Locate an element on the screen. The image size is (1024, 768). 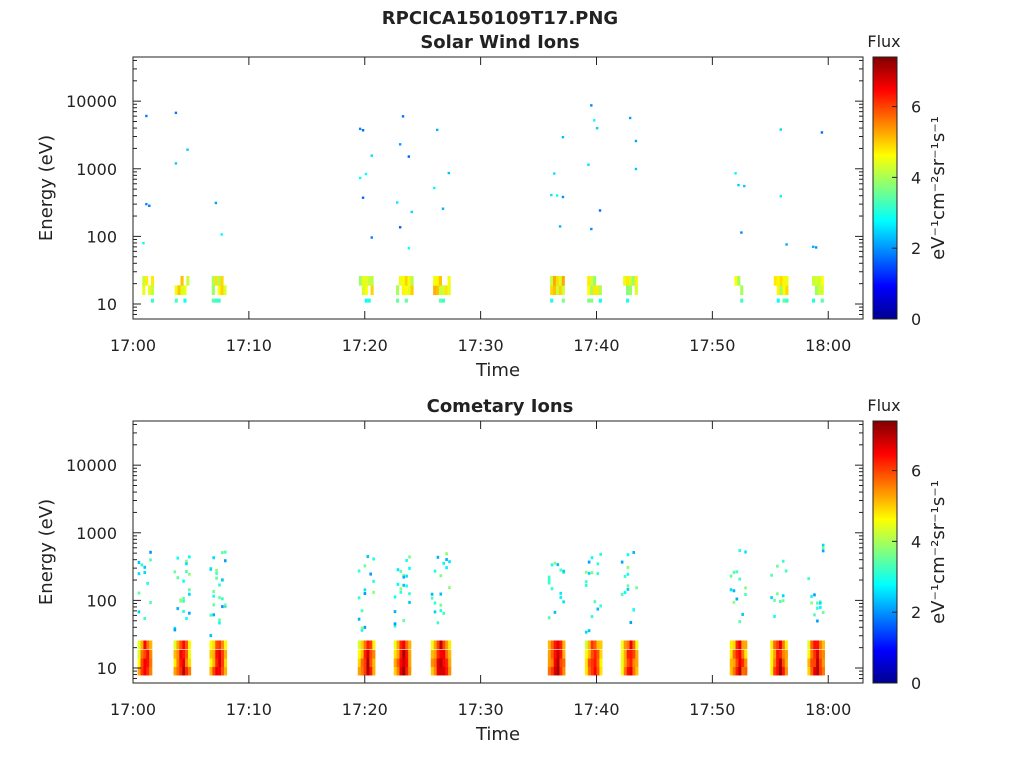
colorbar-ticks: 0 2 4 6 is located at coordinates (906, 577).